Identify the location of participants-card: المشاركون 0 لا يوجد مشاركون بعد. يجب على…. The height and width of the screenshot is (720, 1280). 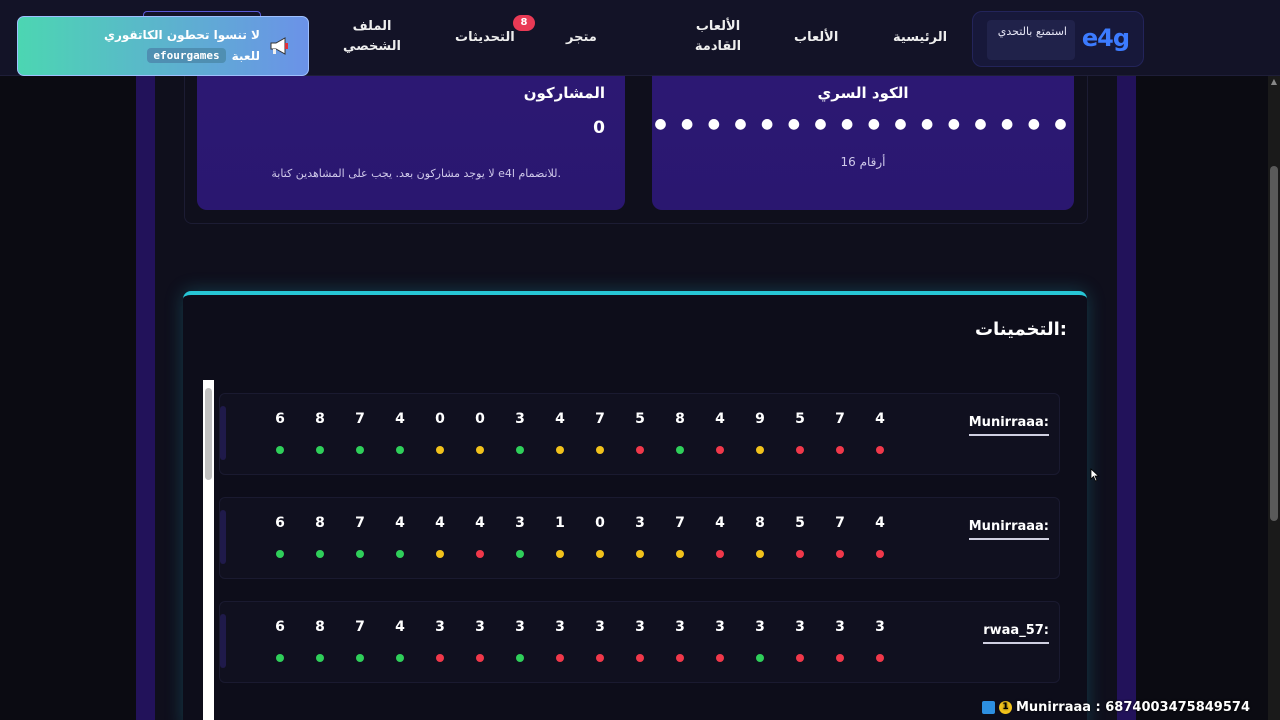
(411, 143).